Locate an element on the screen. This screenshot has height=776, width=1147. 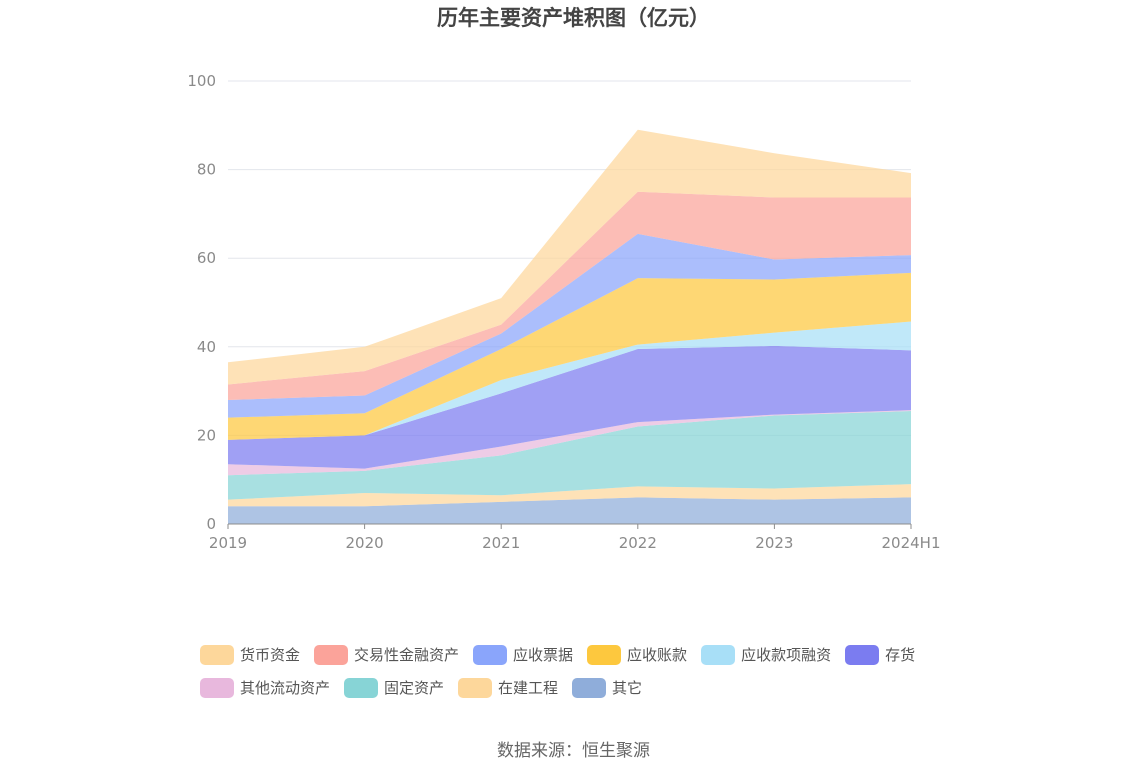
legend-item-cunhuo: 存货 is located at coordinates (880, 654).